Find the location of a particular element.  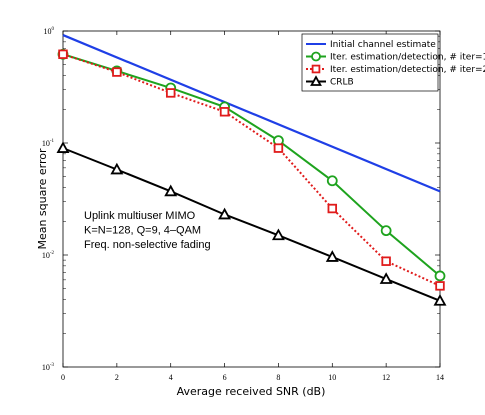

x-tick-label: 0 is located at coordinates (63, 377).